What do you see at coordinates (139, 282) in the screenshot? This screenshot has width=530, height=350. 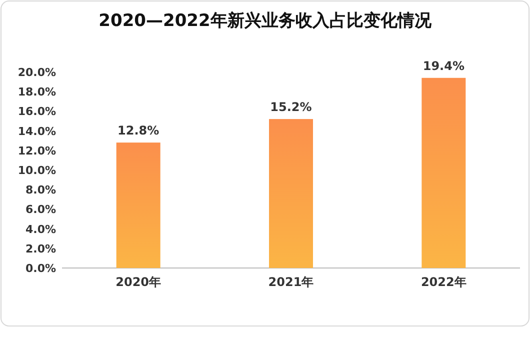 I see `x-tick-label: 2020年` at bounding box center [139, 282].